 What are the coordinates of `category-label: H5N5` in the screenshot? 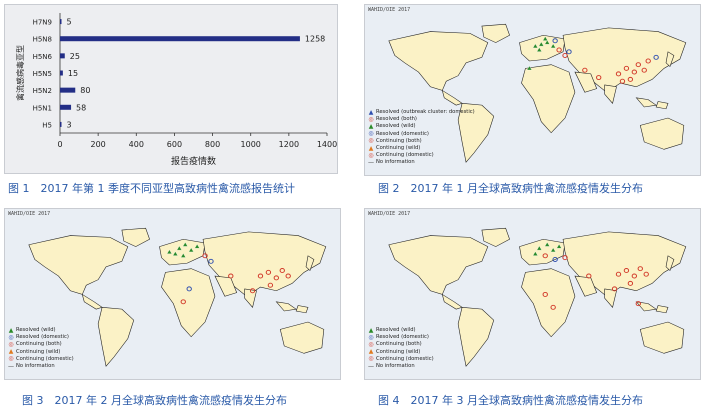 It's located at (42, 74).